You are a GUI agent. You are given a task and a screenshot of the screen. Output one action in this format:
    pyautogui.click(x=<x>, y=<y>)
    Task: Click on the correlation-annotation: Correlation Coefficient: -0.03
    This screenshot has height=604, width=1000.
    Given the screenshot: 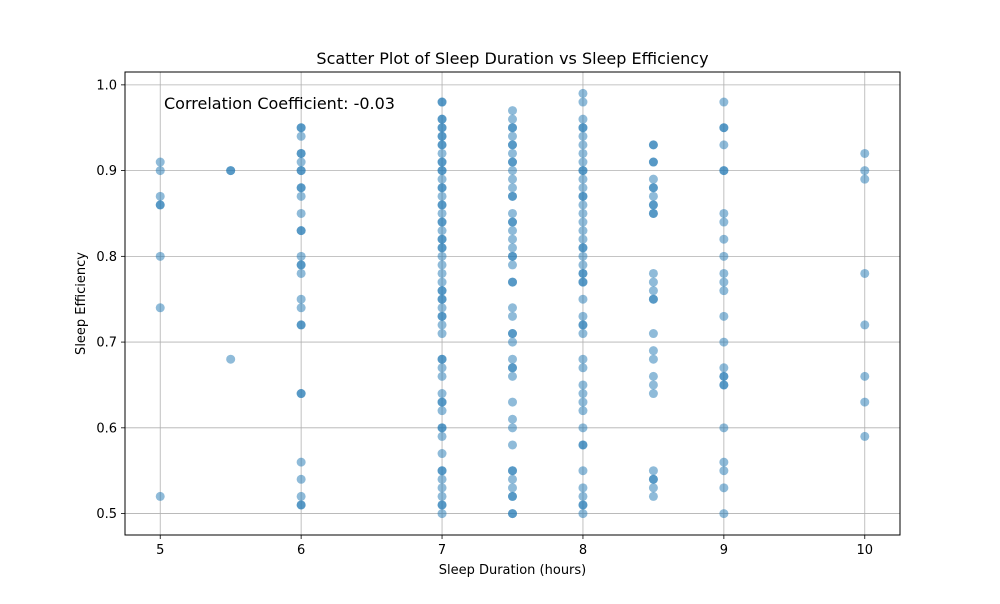 What is the action you would take?
    pyautogui.click(x=279, y=103)
    